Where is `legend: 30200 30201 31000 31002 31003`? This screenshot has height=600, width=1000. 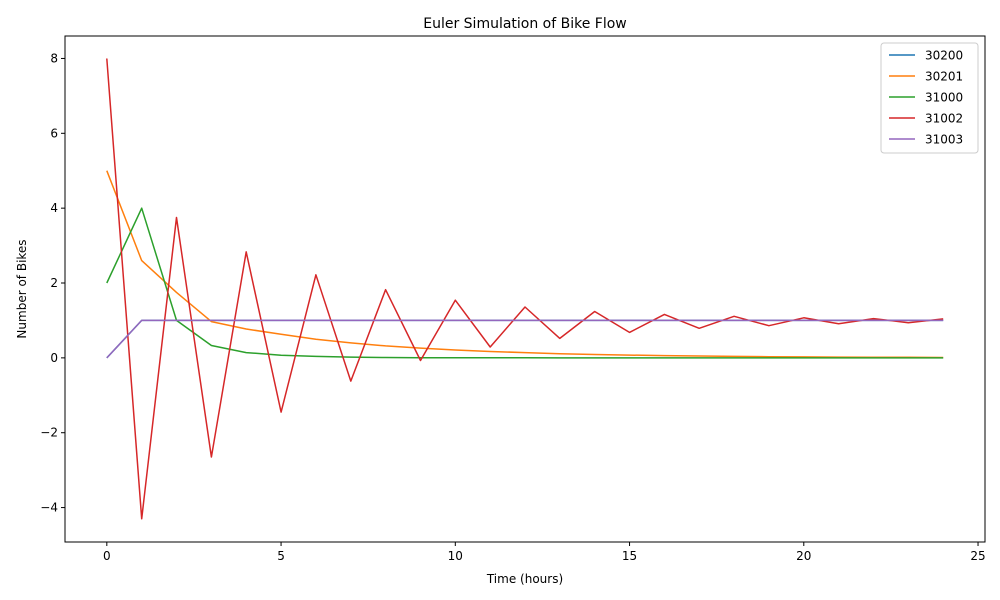
legend: 30200 30201 31000 31002 31003 is located at coordinates (929, 98).